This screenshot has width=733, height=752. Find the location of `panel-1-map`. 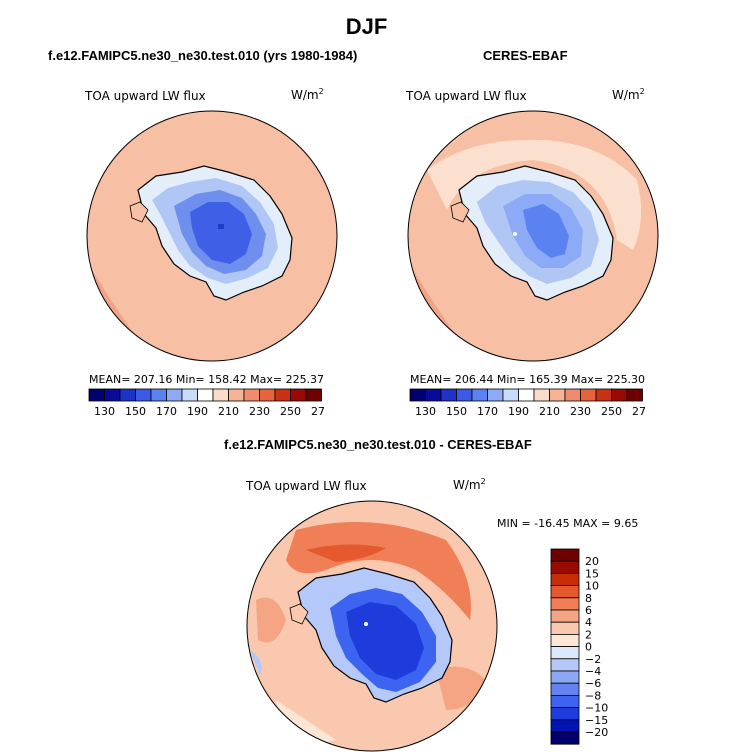

panel-1-map is located at coordinates (212, 236).